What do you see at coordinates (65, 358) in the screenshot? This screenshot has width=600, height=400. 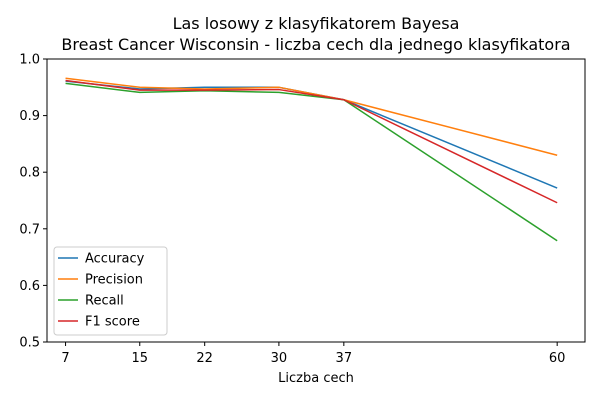 I see `x-tick-label: 7` at bounding box center [65, 358].